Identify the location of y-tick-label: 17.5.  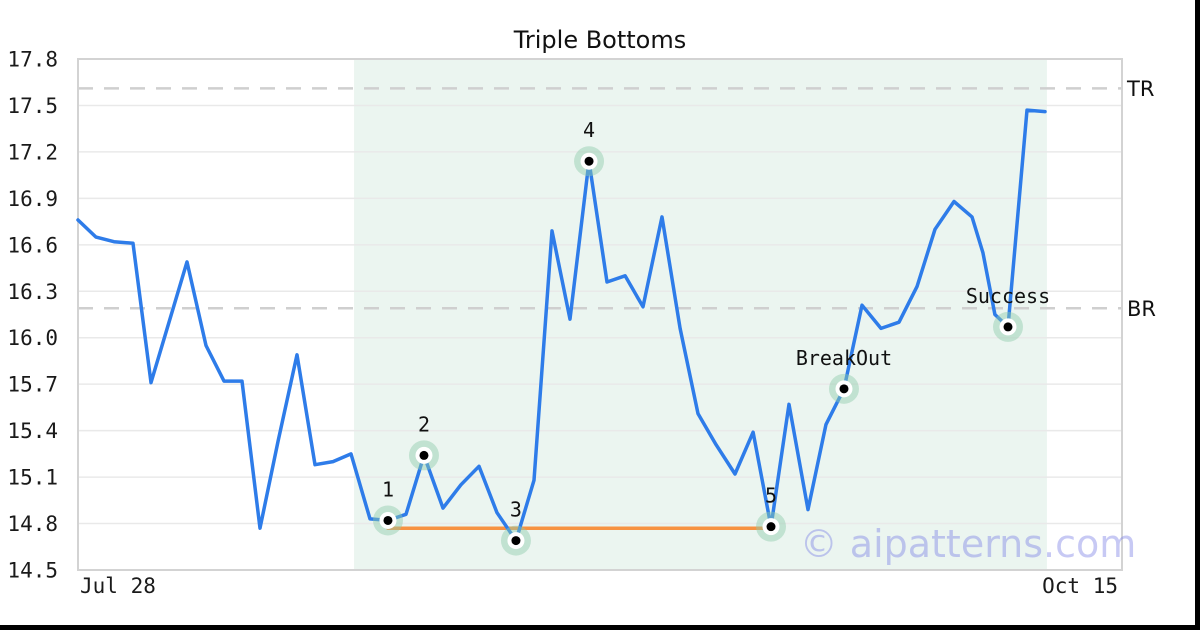
(32, 106).